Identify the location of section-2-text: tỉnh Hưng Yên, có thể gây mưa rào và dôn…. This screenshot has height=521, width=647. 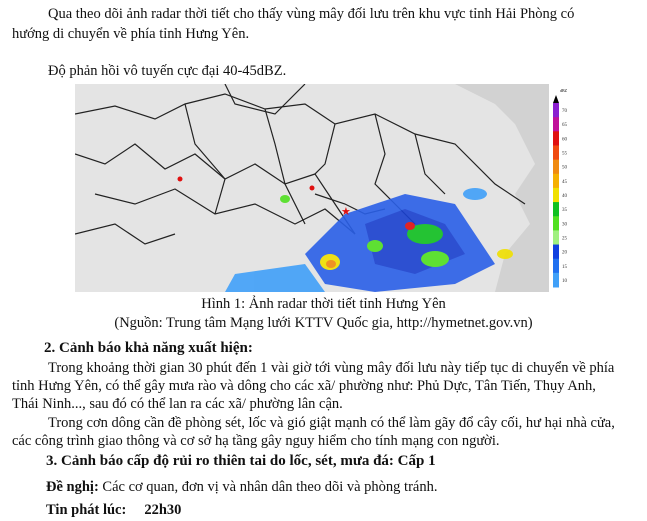
(304, 386).